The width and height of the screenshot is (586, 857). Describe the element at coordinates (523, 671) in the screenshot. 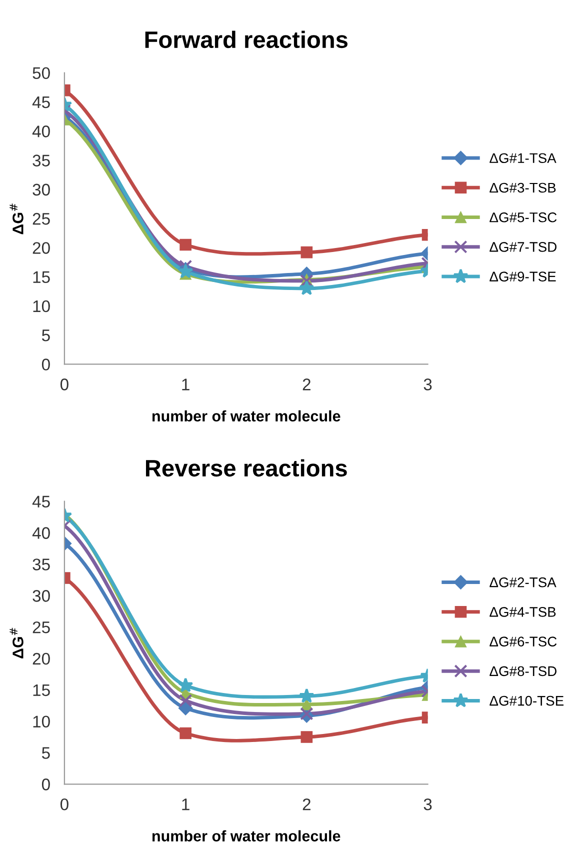

I see `legend-label: ΔG#8-TSD` at that location.